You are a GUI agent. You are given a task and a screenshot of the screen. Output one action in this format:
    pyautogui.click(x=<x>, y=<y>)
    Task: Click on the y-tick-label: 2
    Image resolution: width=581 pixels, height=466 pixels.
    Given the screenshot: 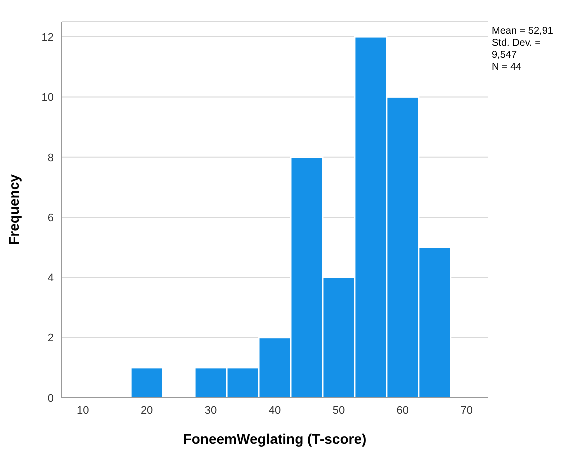 What is the action you would take?
    pyautogui.click(x=51, y=338)
    